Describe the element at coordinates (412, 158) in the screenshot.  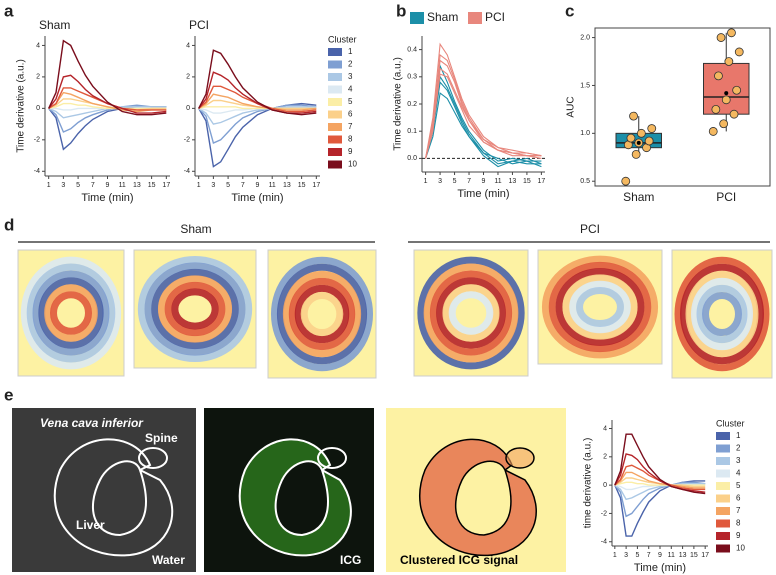
I see `y-tick-label: 0.0` at that location.